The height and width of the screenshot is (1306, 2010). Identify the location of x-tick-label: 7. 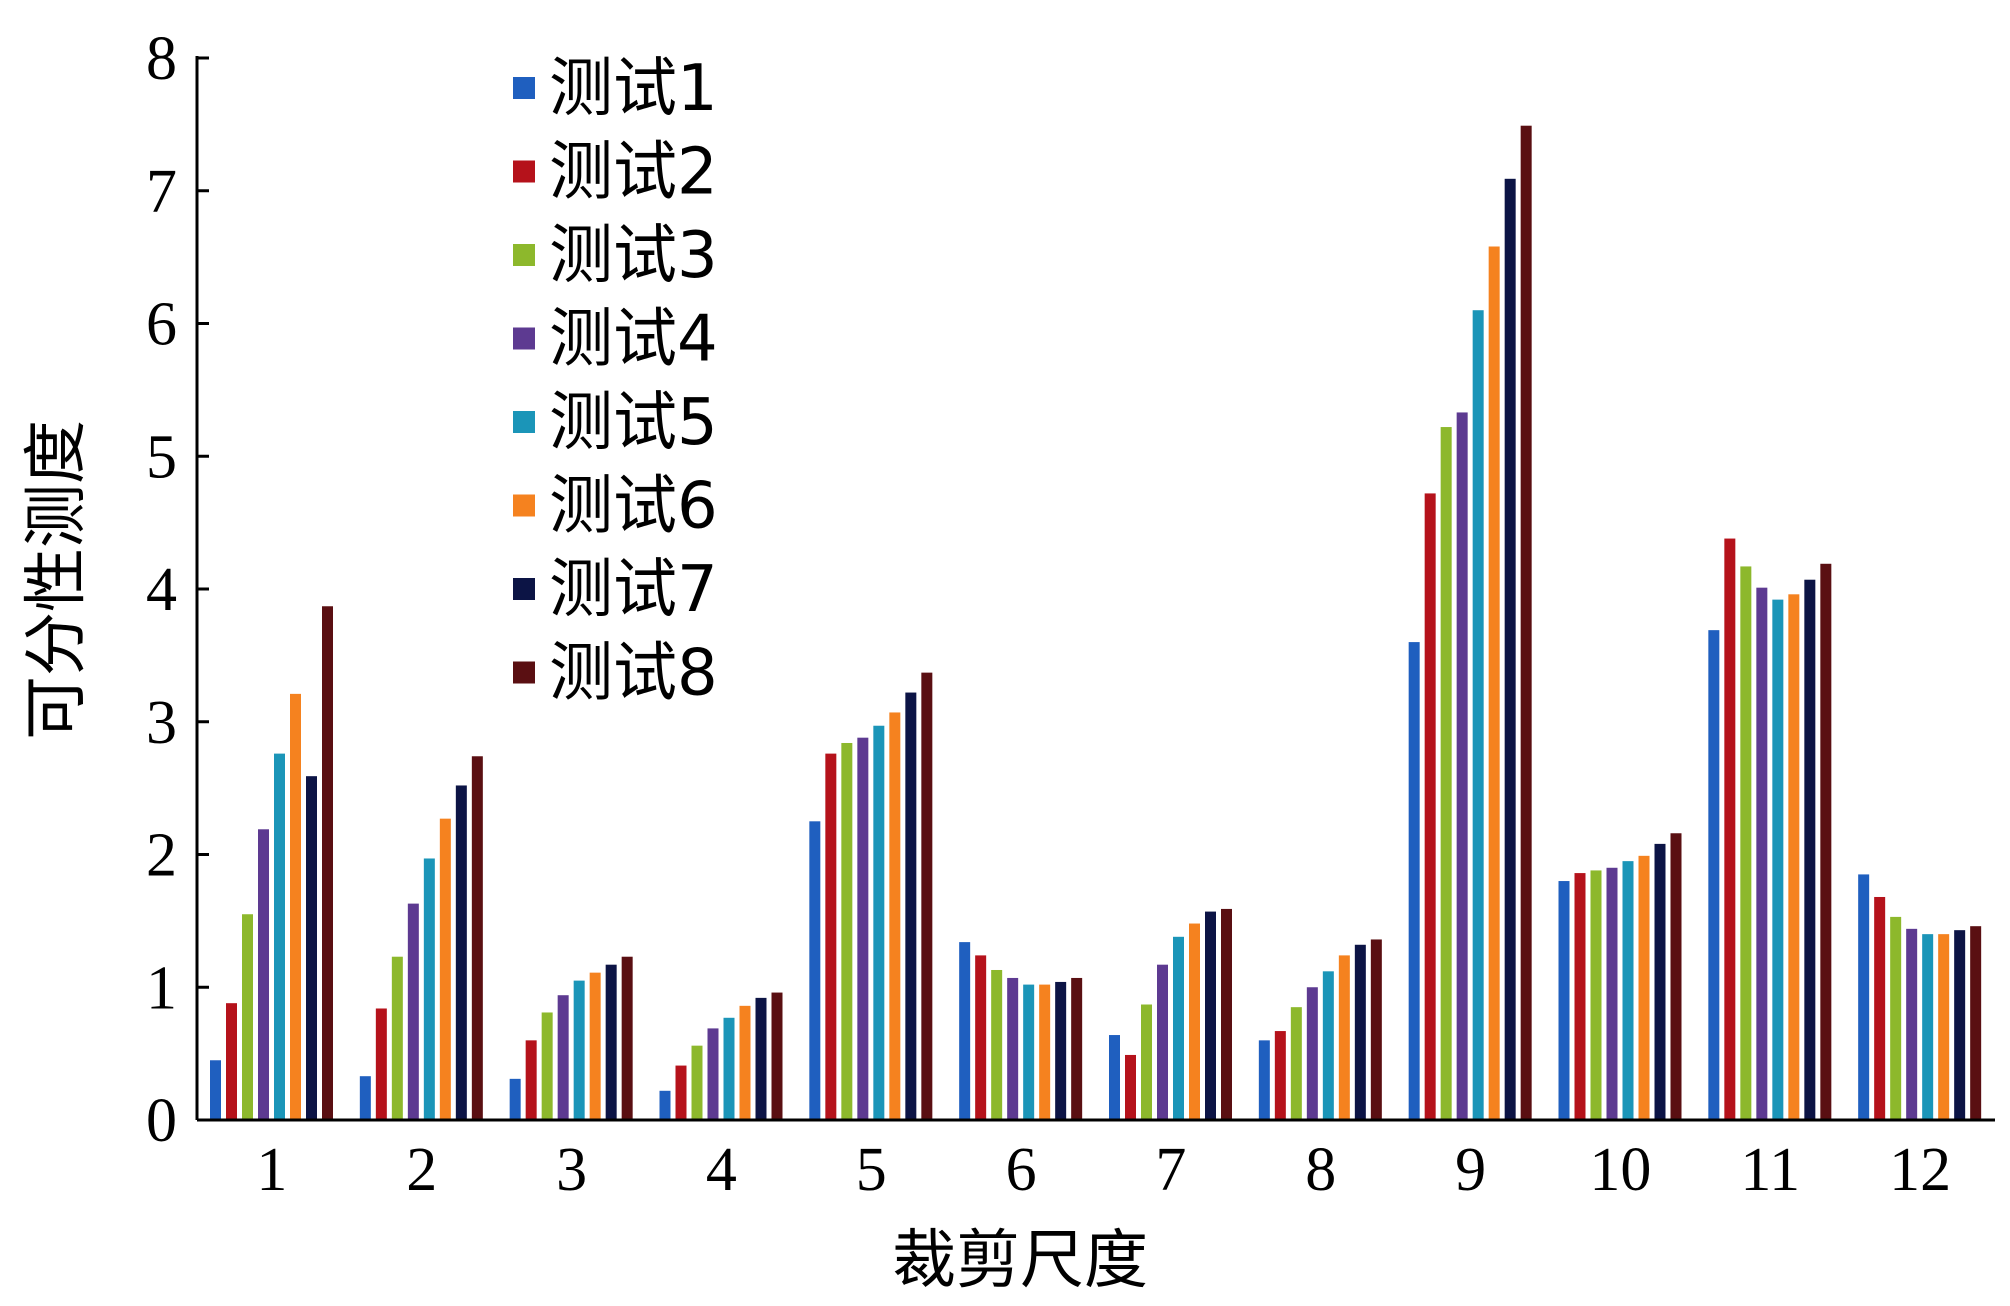
(1170, 1170).